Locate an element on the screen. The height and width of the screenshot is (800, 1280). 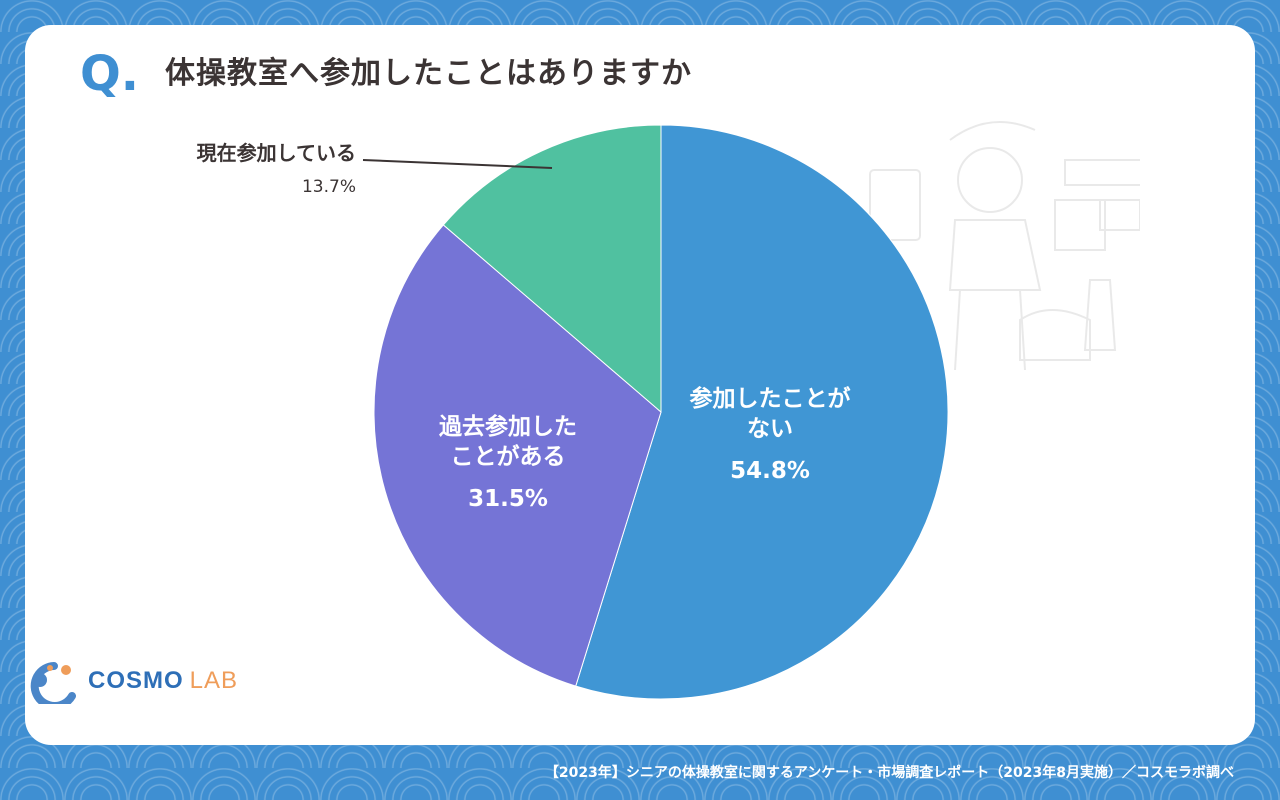
logo-brand: COSMO is located at coordinates (136, 680).